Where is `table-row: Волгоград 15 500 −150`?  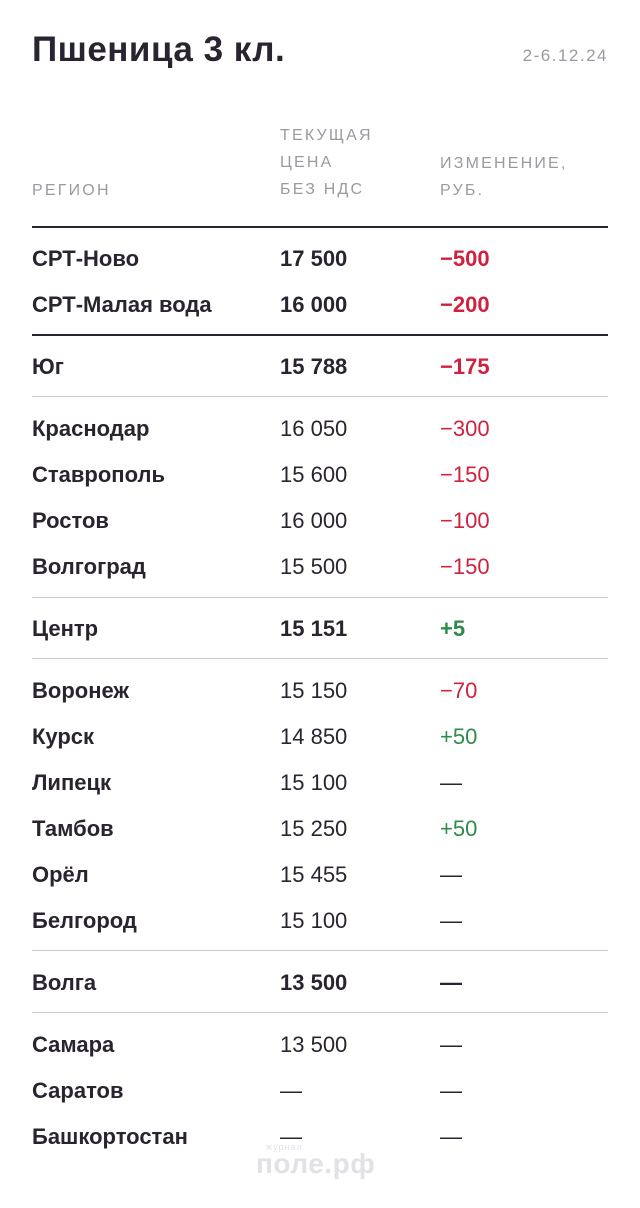
table-row: Волгоград 15 500 −150 is located at coordinates (320, 569).